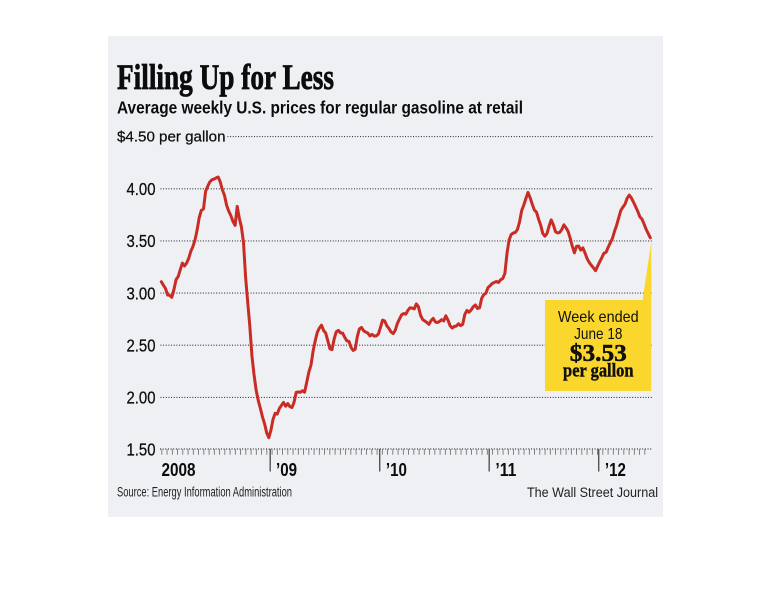 The height and width of the screenshot is (612, 770). Describe the element at coordinates (179, 470) in the screenshot. I see `svg-text: 2008` at that location.